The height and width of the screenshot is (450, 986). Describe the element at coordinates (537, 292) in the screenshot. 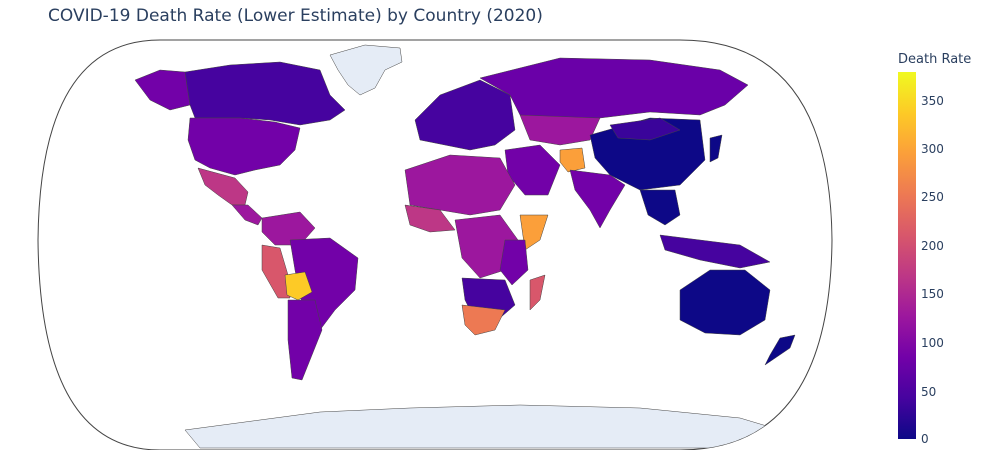

I see `country-madagascar` at that location.